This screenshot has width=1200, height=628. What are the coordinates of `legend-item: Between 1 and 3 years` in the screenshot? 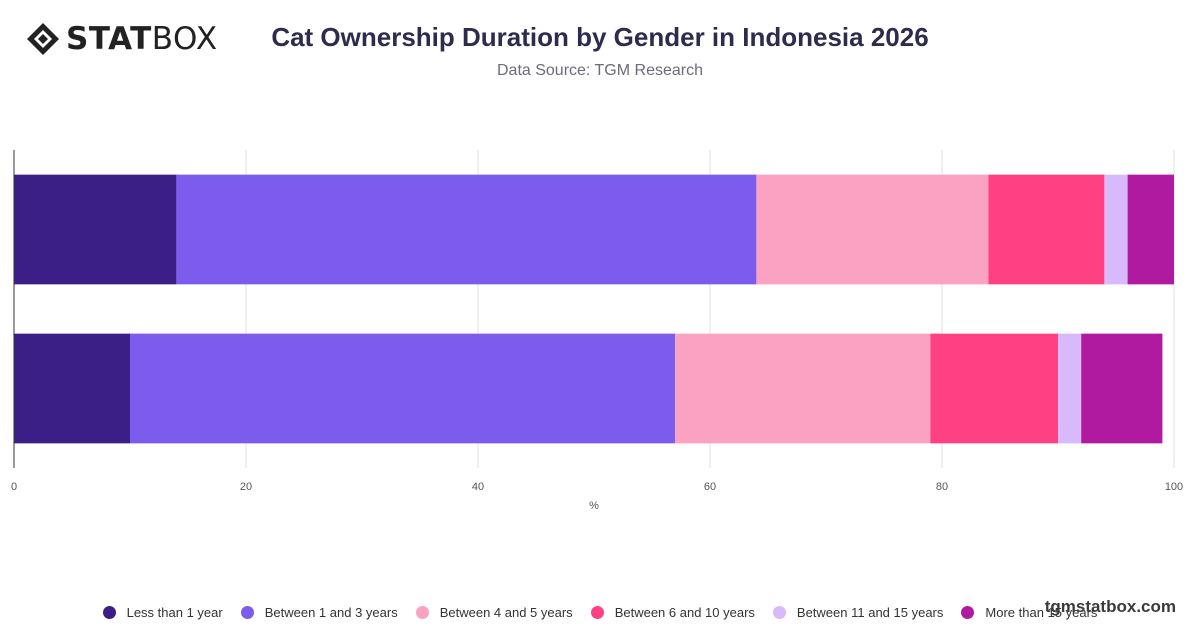 It's located at (319, 612).